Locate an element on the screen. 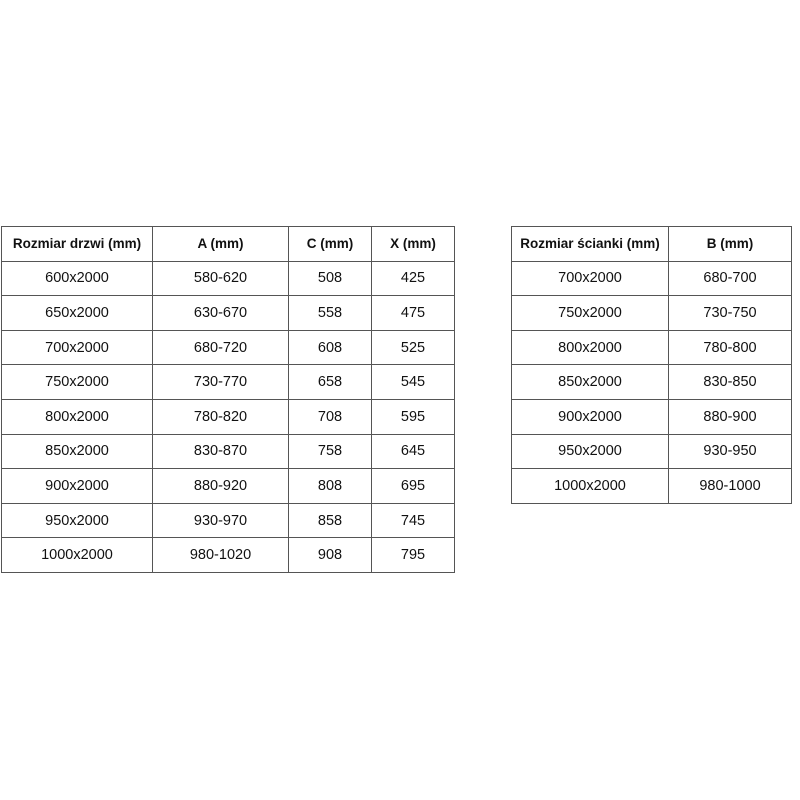 The image size is (800, 800). table-cell: 880-900 is located at coordinates (730, 416).